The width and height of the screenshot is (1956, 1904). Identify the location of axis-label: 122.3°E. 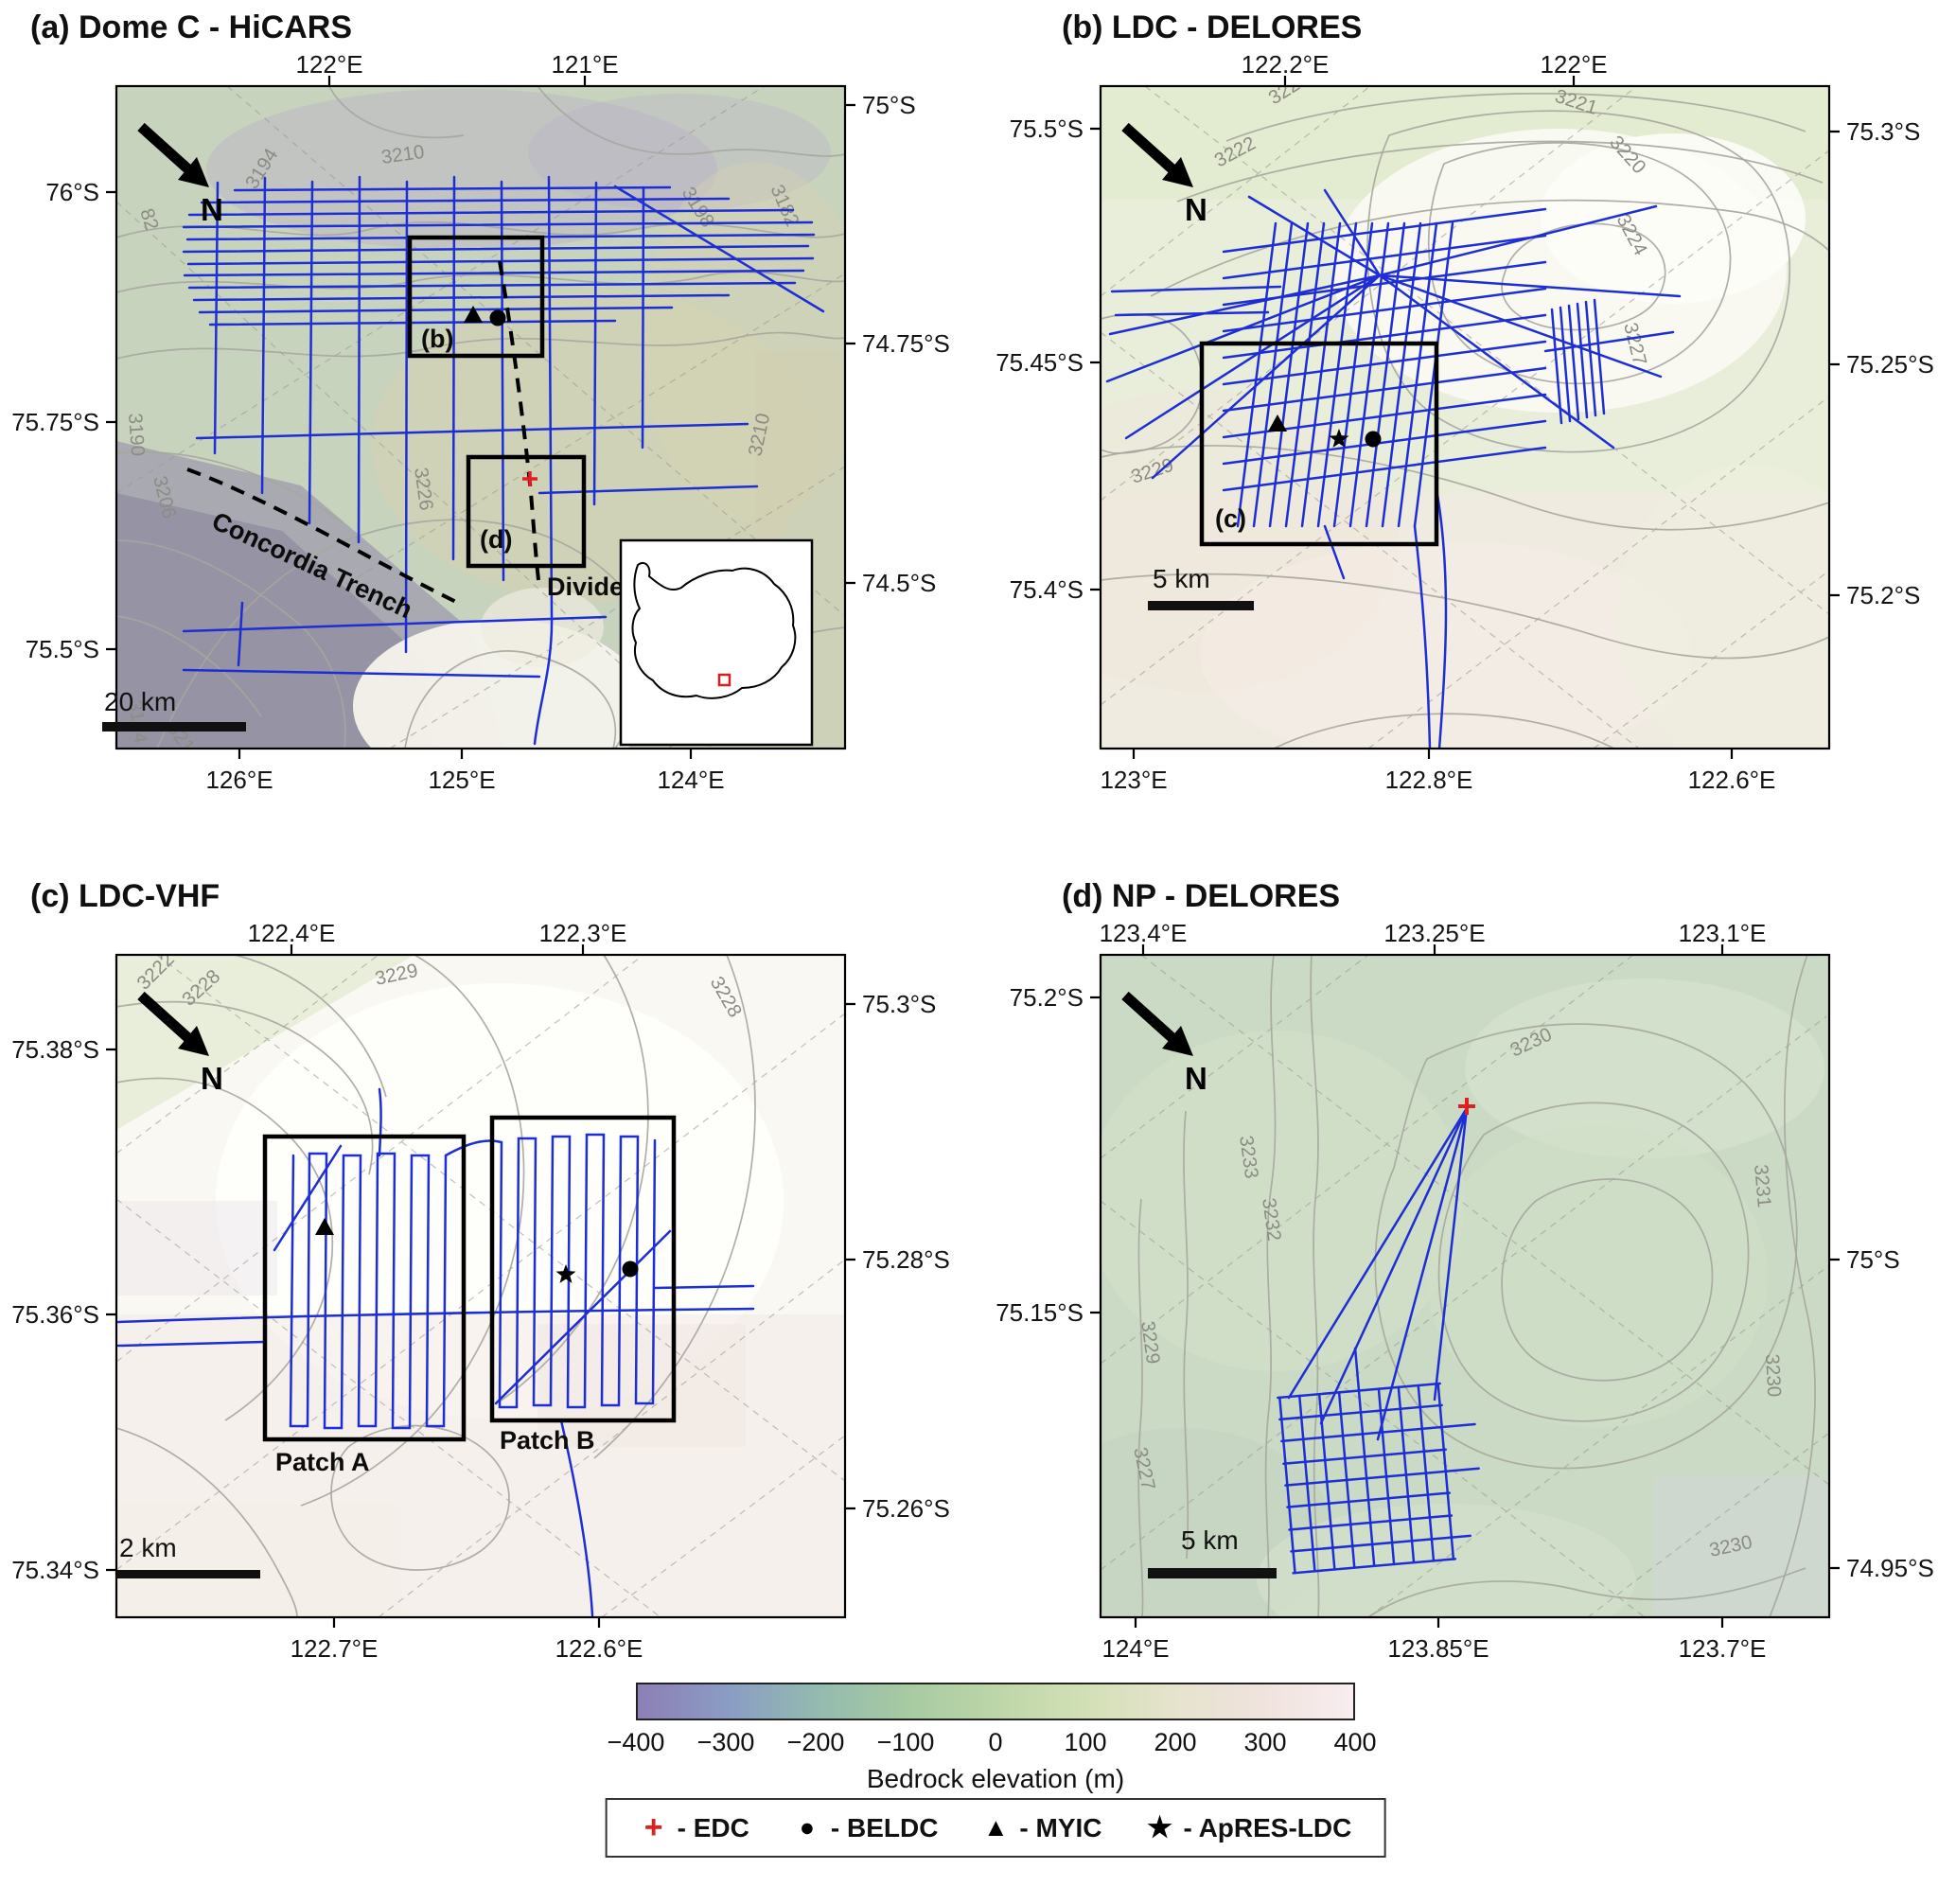
(583, 933).